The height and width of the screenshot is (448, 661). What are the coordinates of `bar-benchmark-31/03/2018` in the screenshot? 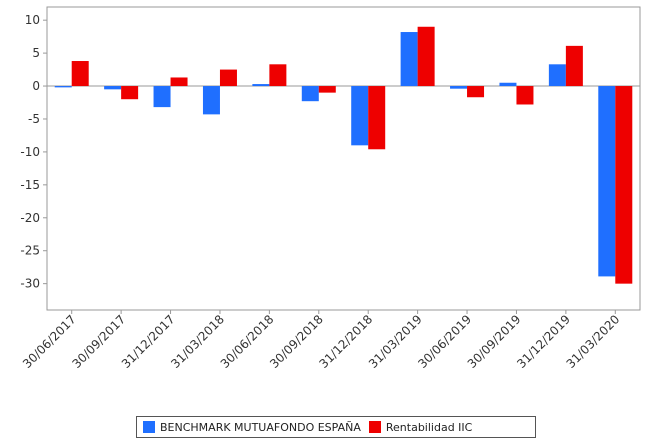 It's located at (211, 100).